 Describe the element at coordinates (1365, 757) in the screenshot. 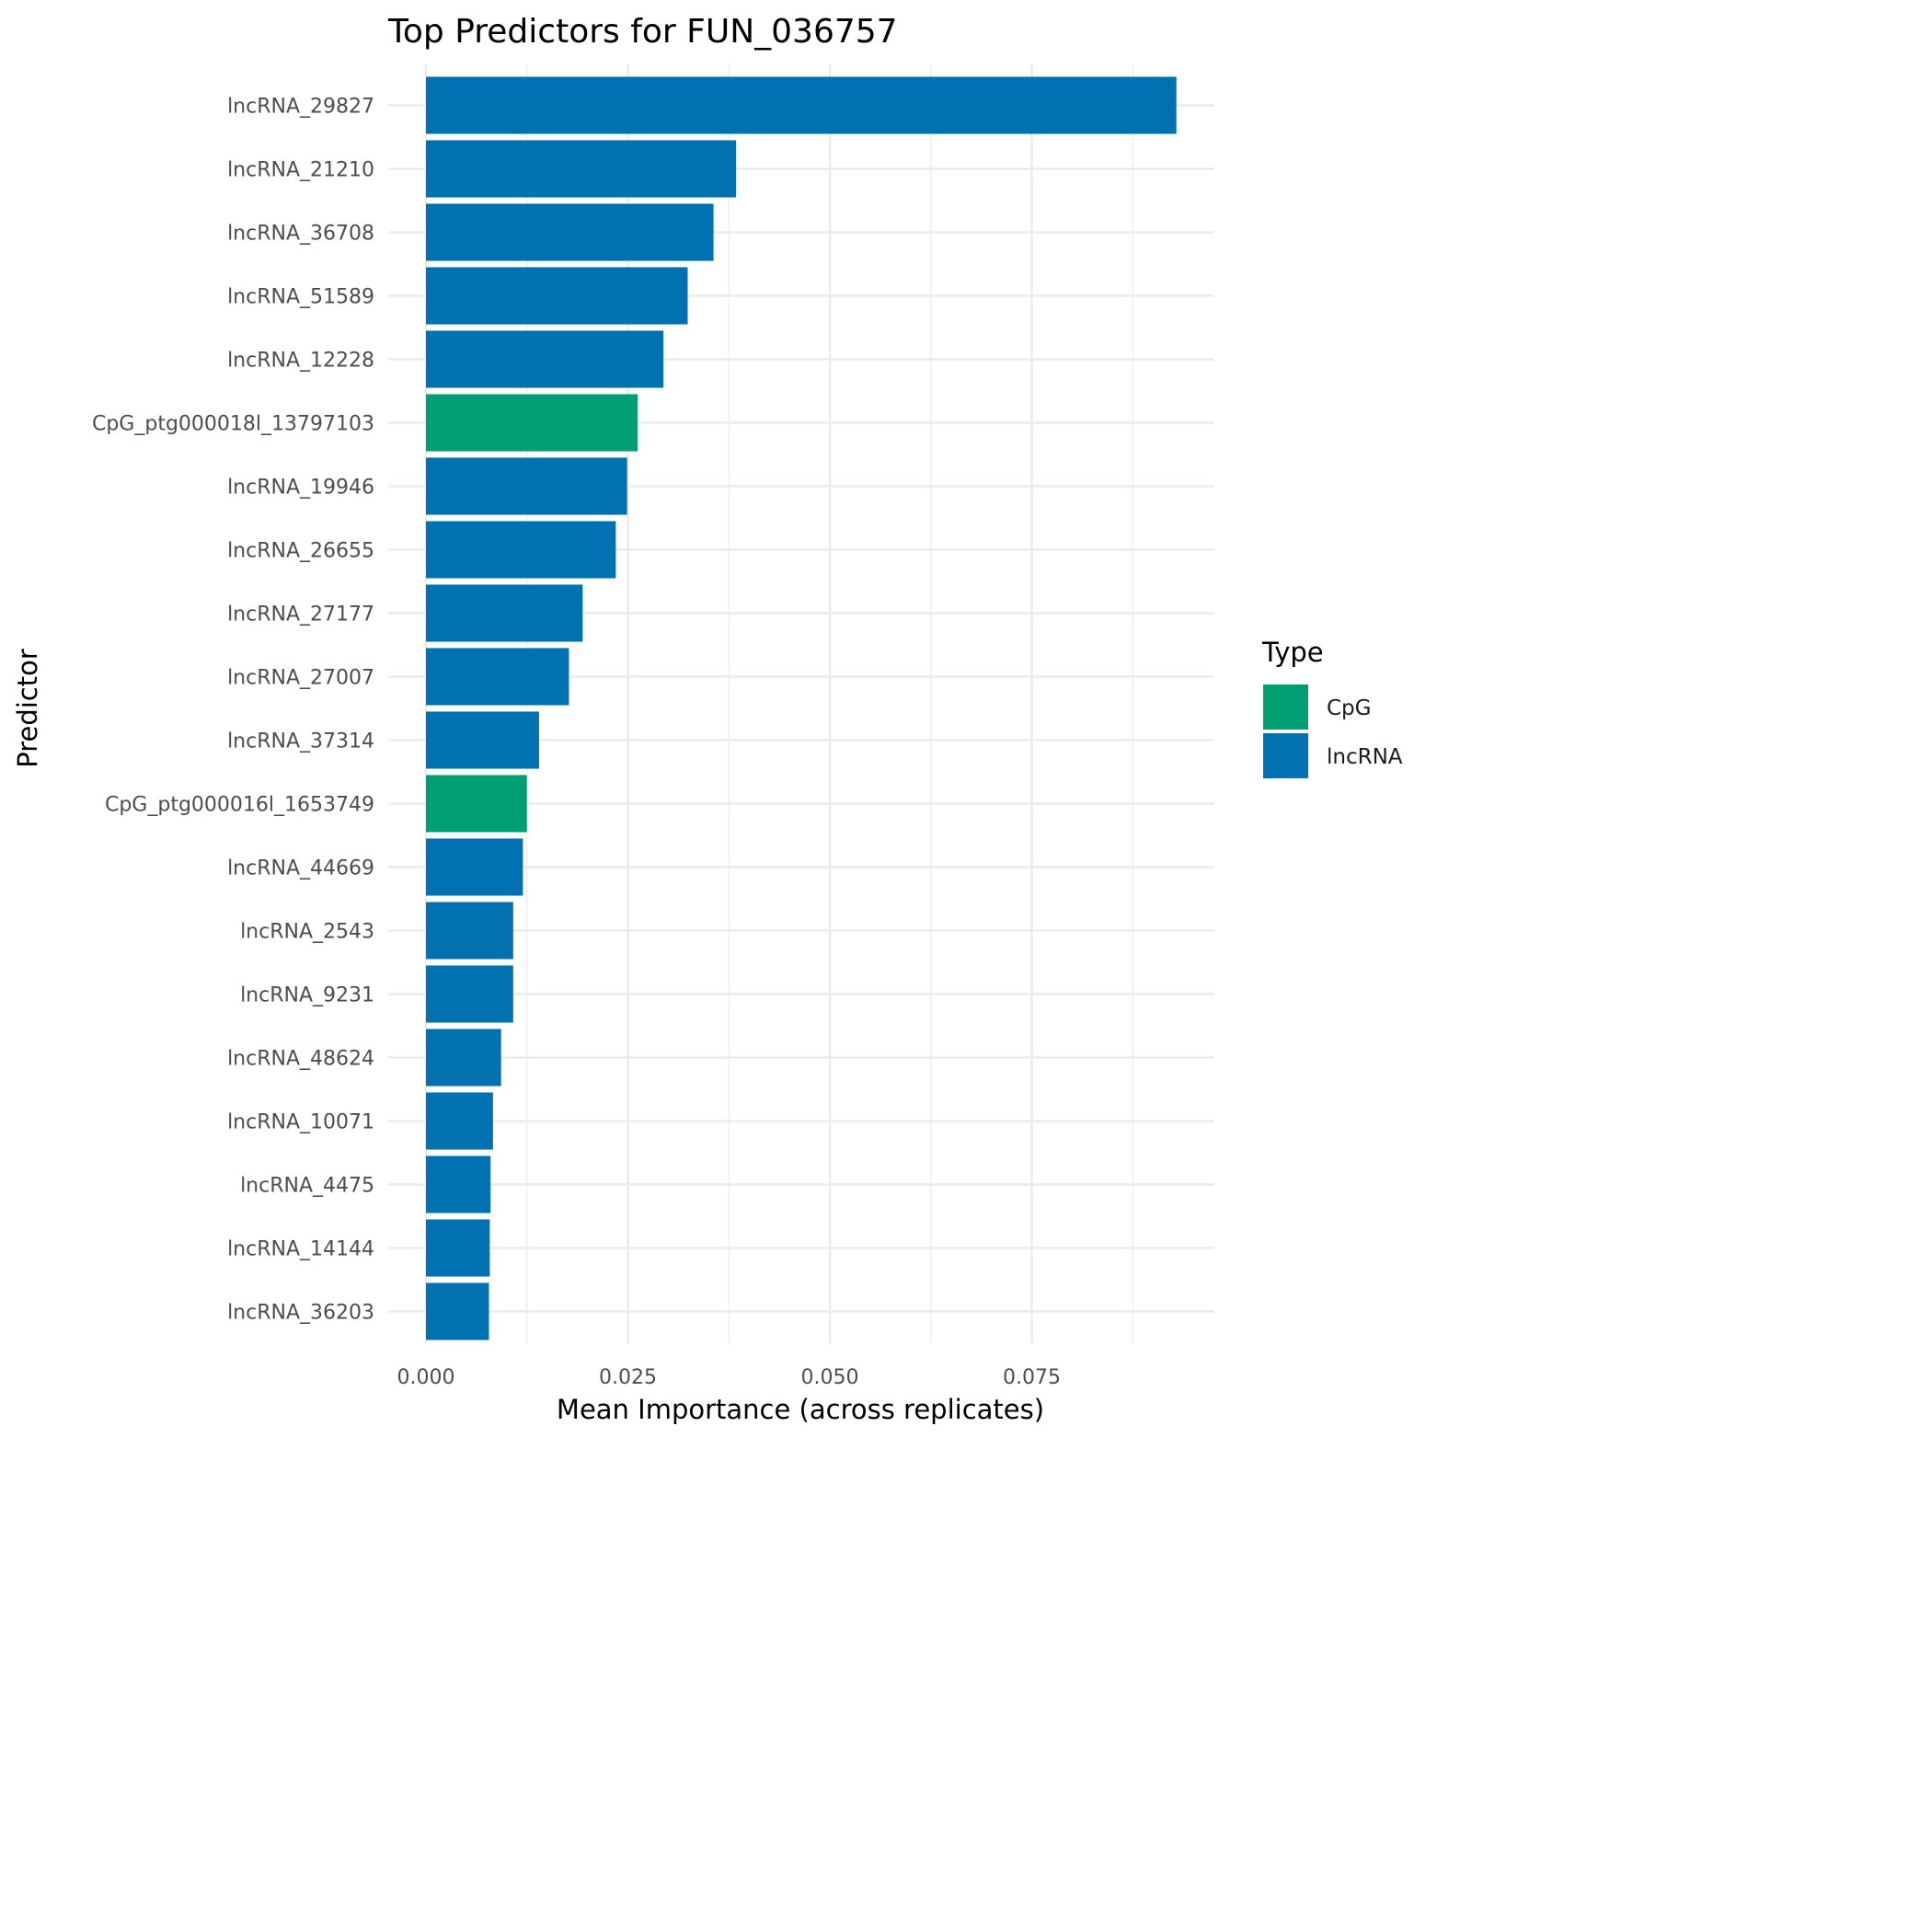

I see `legend-label: lncRNA` at that location.